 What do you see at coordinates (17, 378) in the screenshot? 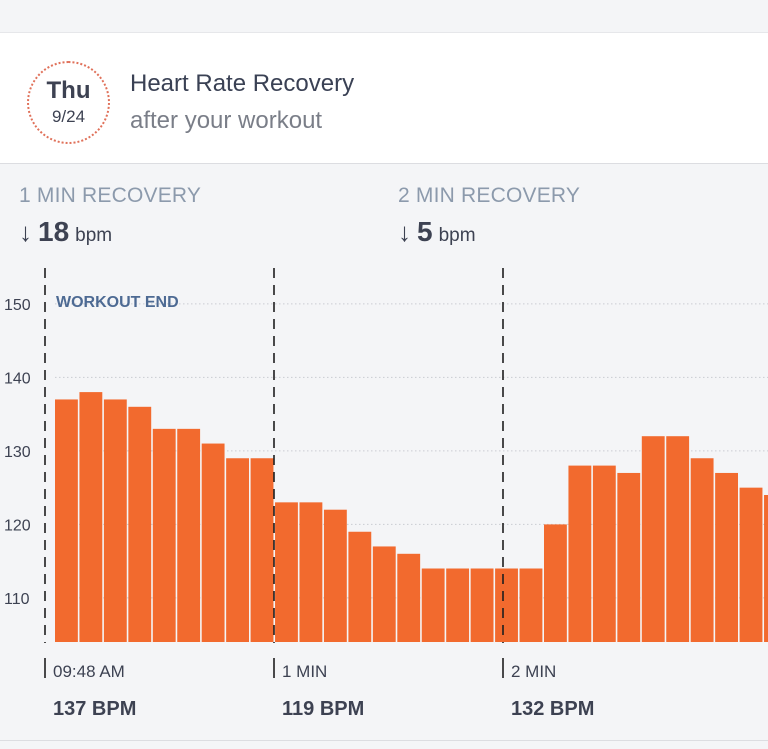
I see `y-tick-label: 140` at bounding box center [17, 378].